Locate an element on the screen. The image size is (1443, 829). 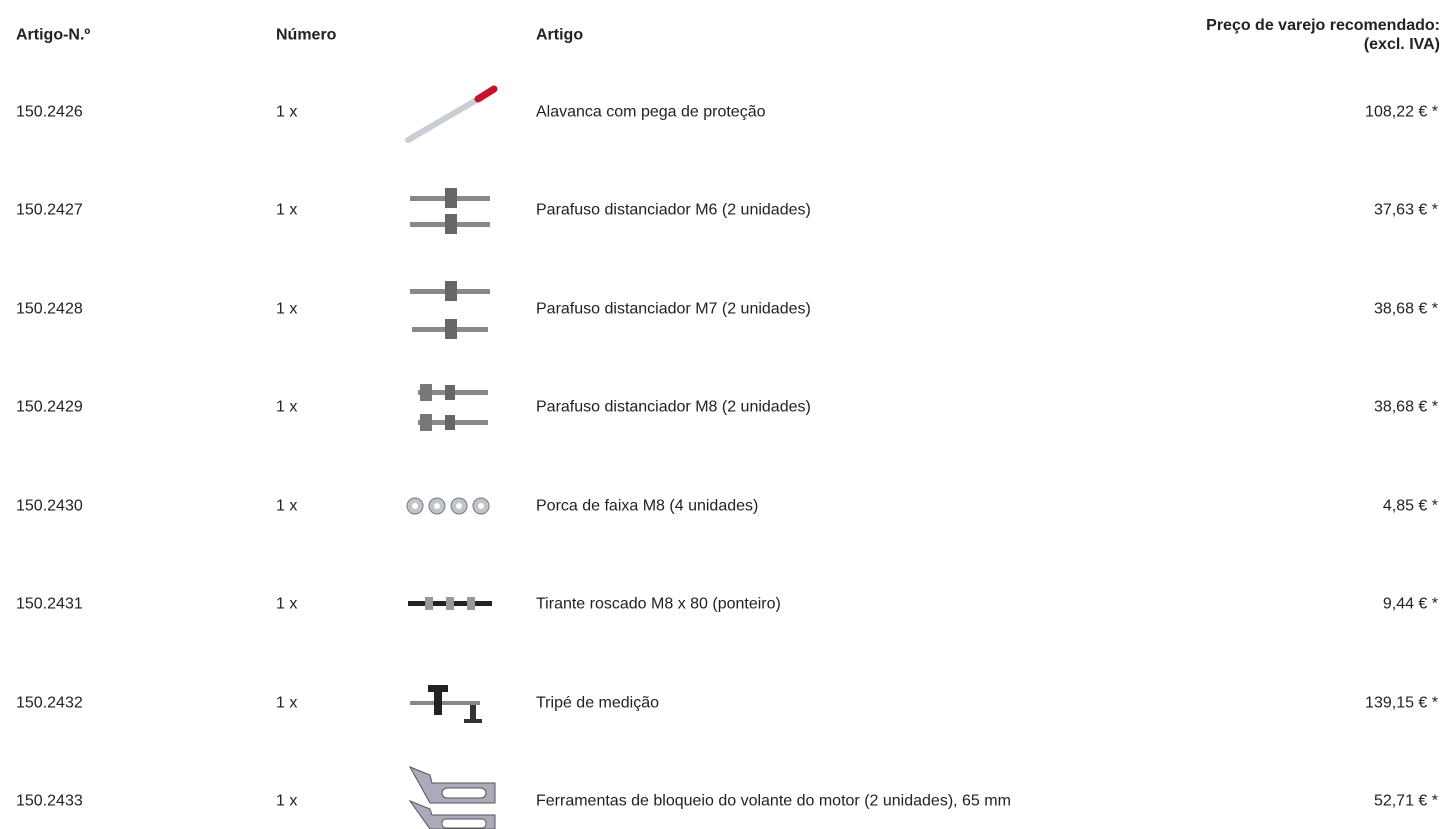
article-number: 150.2427 is located at coordinates (49, 210).